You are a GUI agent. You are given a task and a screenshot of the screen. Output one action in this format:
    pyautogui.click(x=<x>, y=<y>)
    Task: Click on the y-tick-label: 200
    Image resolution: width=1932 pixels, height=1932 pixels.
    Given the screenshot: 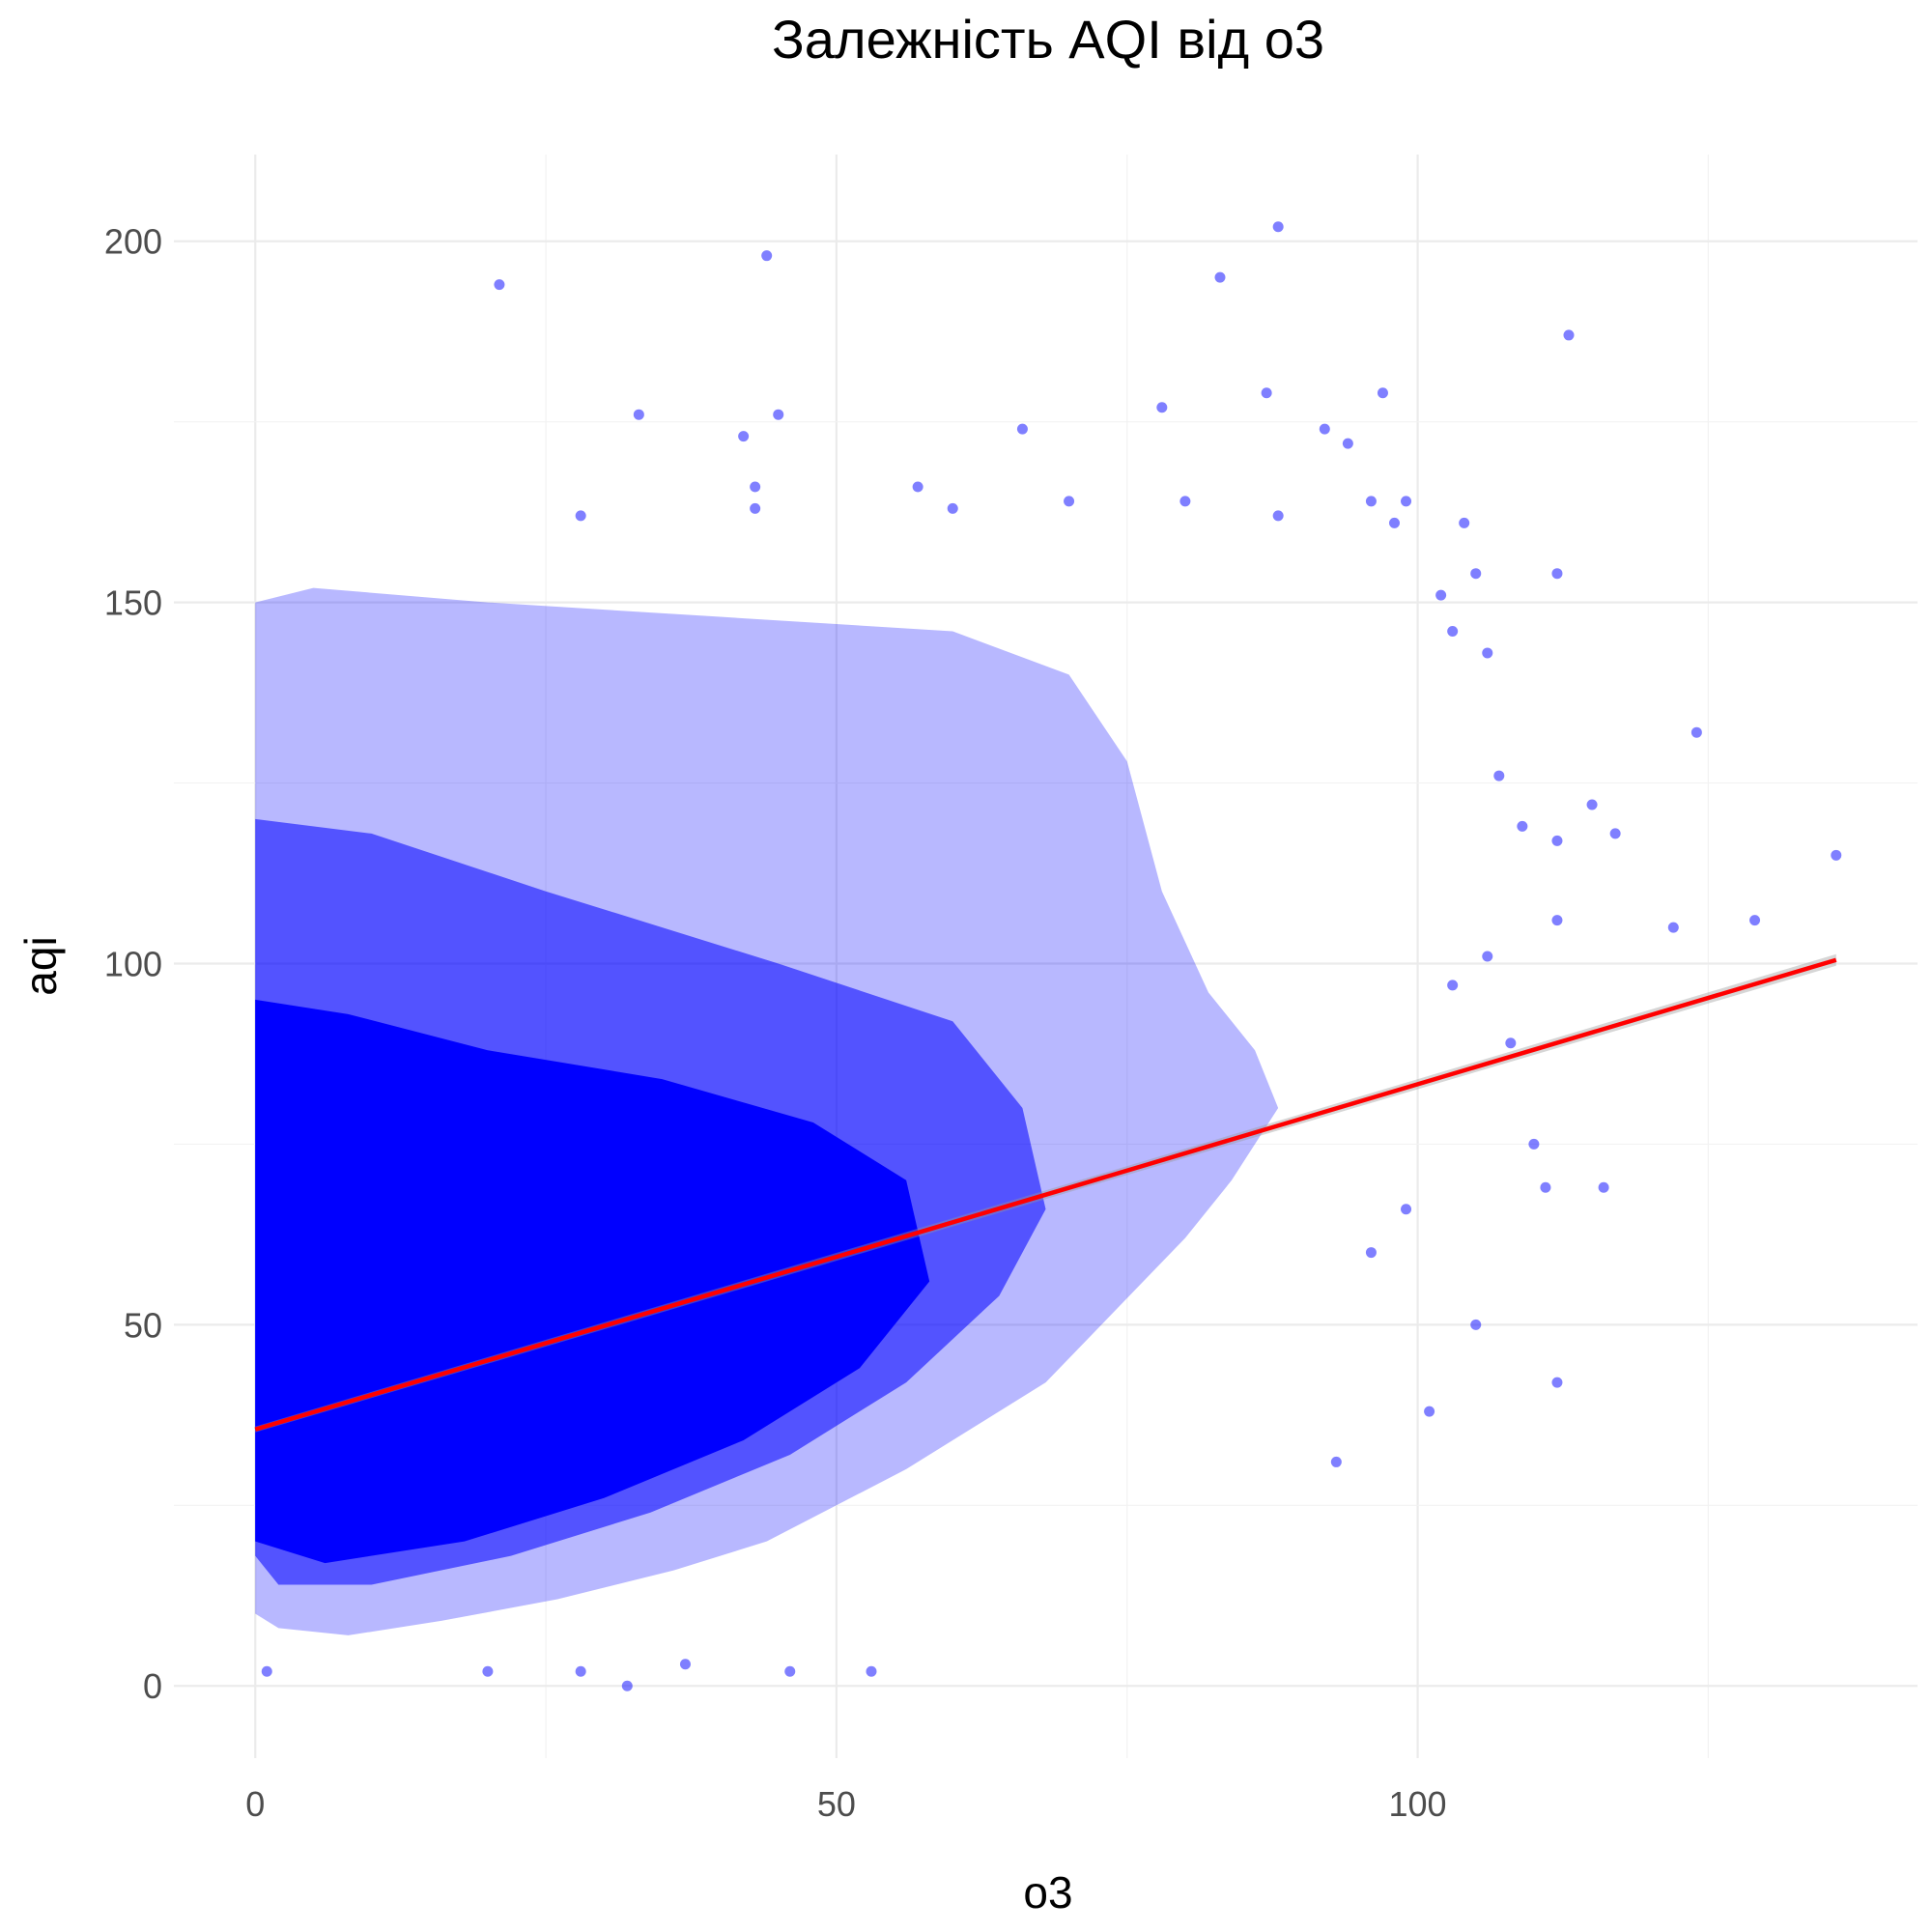 What is the action you would take?
    pyautogui.click(x=133, y=242)
    